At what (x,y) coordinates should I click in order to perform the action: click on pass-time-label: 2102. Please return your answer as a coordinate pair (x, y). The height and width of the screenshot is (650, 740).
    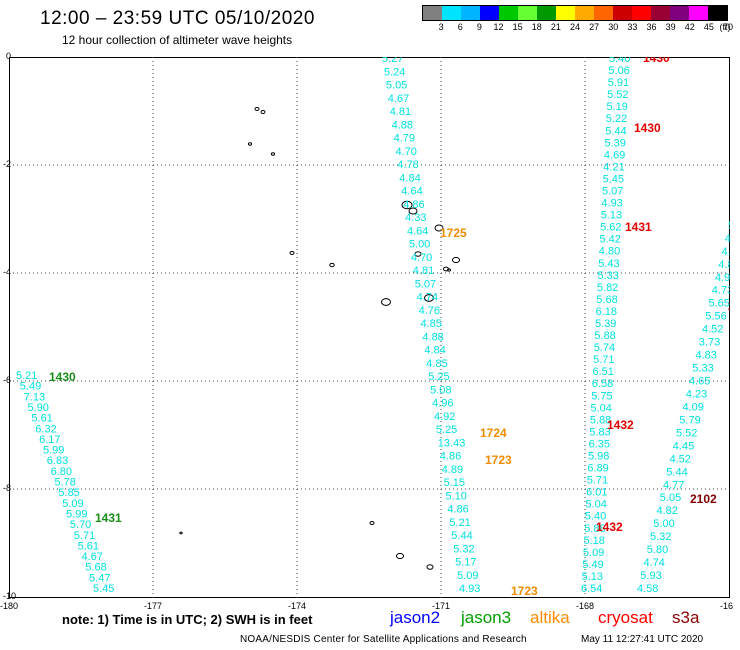
    Looking at the image, I should click on (703, 499).